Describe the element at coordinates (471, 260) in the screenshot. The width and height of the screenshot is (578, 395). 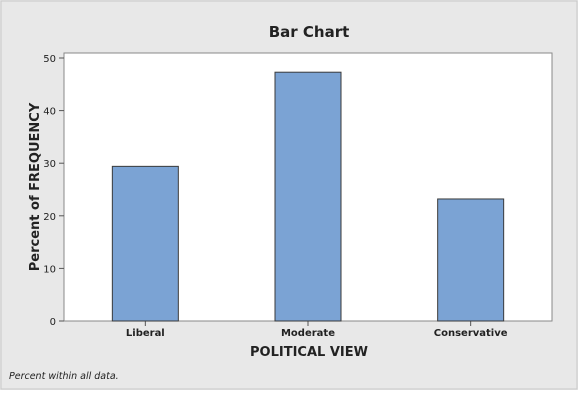
I see `bar-conservative` at that location.